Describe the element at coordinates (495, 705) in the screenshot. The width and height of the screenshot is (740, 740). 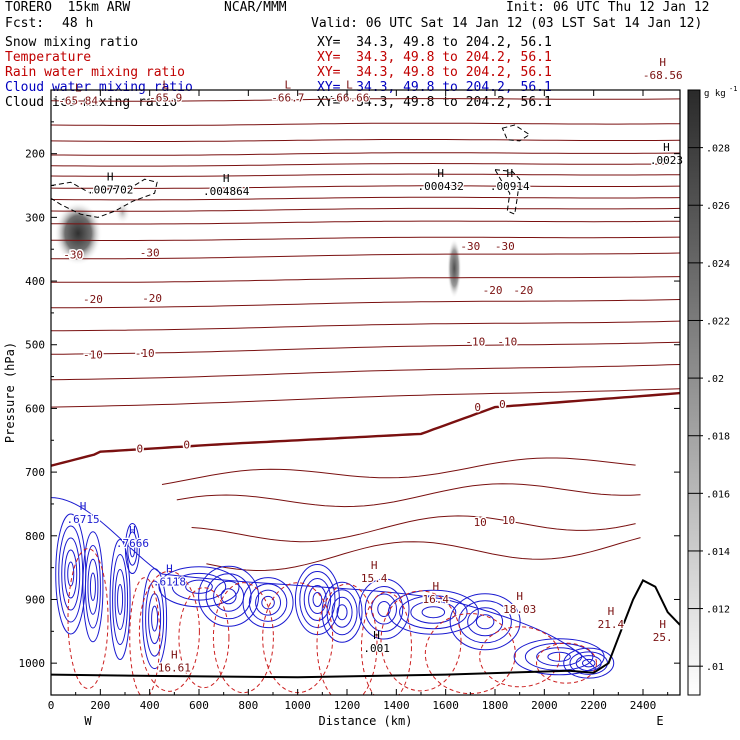
I see `x-tick-label: 1800` at that location.